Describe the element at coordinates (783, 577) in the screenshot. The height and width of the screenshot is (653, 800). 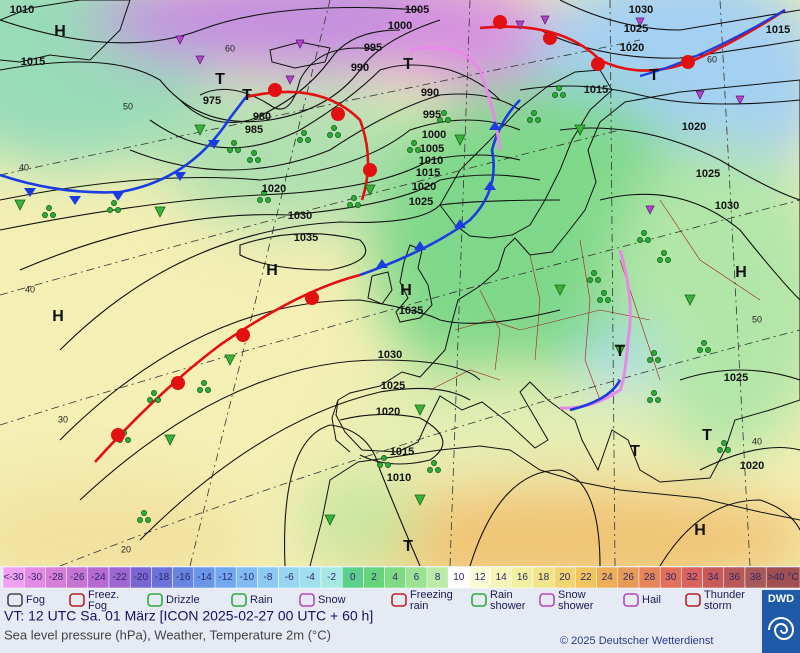
I see `scale-above-label: >40 °C` at that location.